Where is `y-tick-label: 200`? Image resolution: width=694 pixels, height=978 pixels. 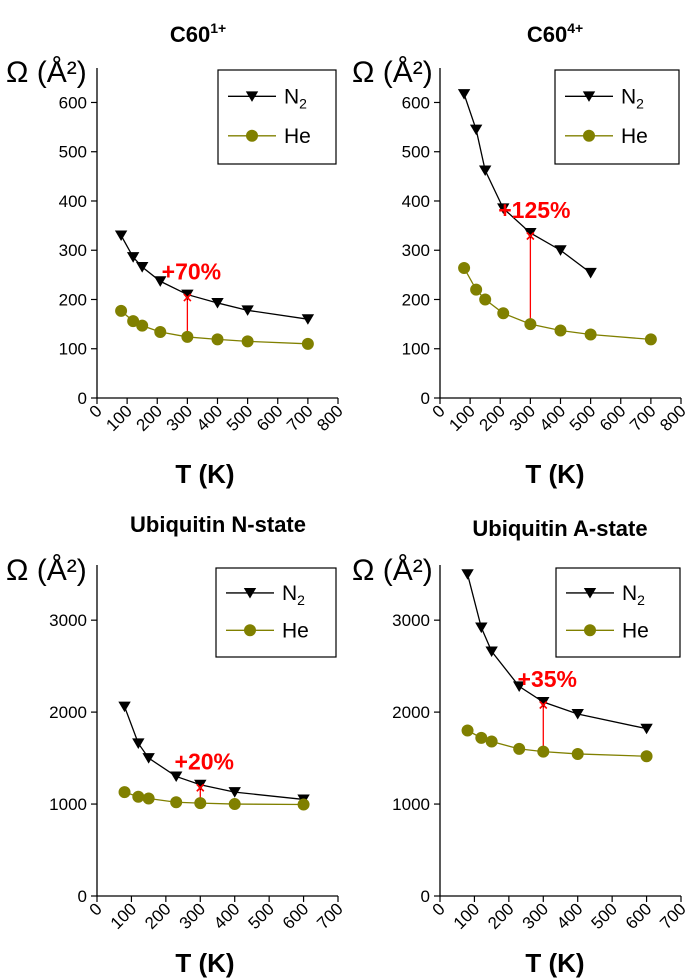
y-tick-label: 200 is located at coordinates (73, 299).